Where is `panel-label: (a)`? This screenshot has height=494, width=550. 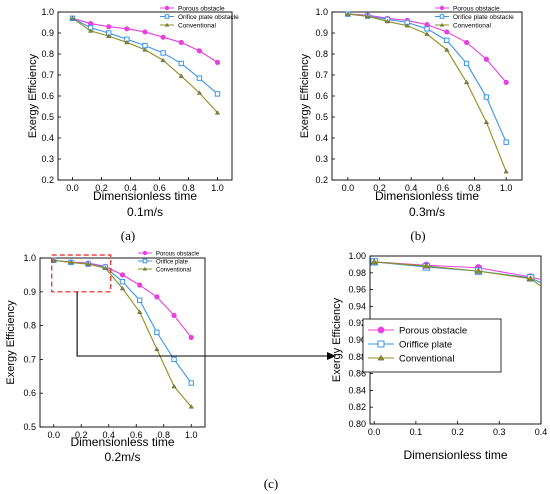
panel-label: (a) is located at coordinates (128, 235).